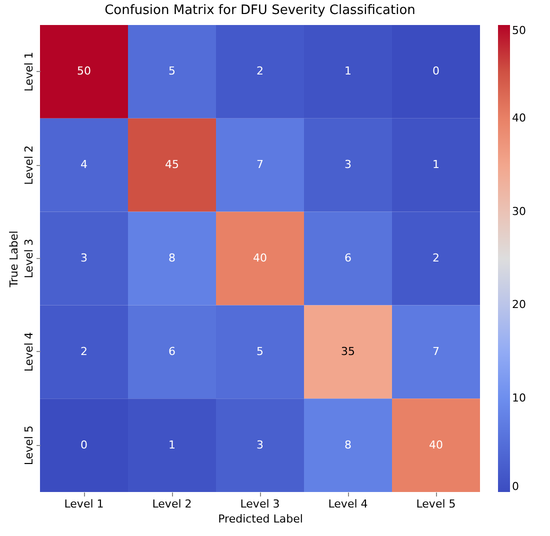 The width and height of the screenshot is (550, 536). What do you see at coordinates (29, 258) in the screenshot?
I see `y-tick-label: Level 3` at bounding box center [29, 258].